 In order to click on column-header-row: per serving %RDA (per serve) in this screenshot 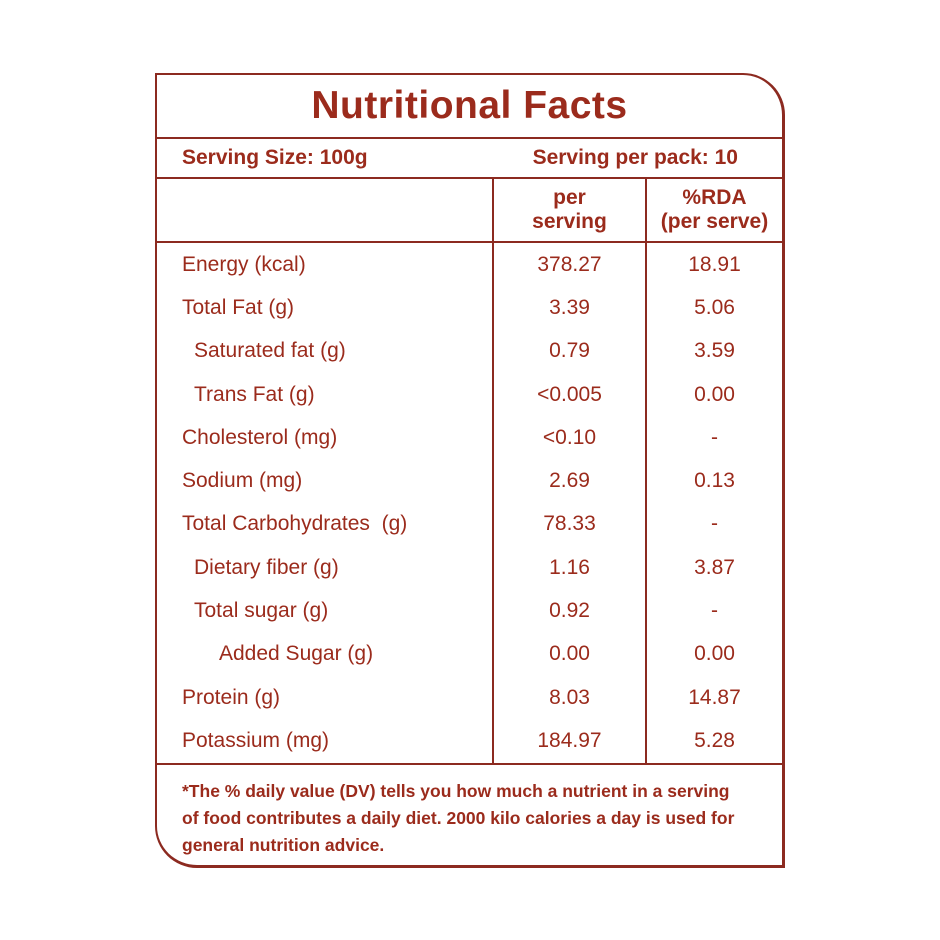, I will do `click(469, 211)`.